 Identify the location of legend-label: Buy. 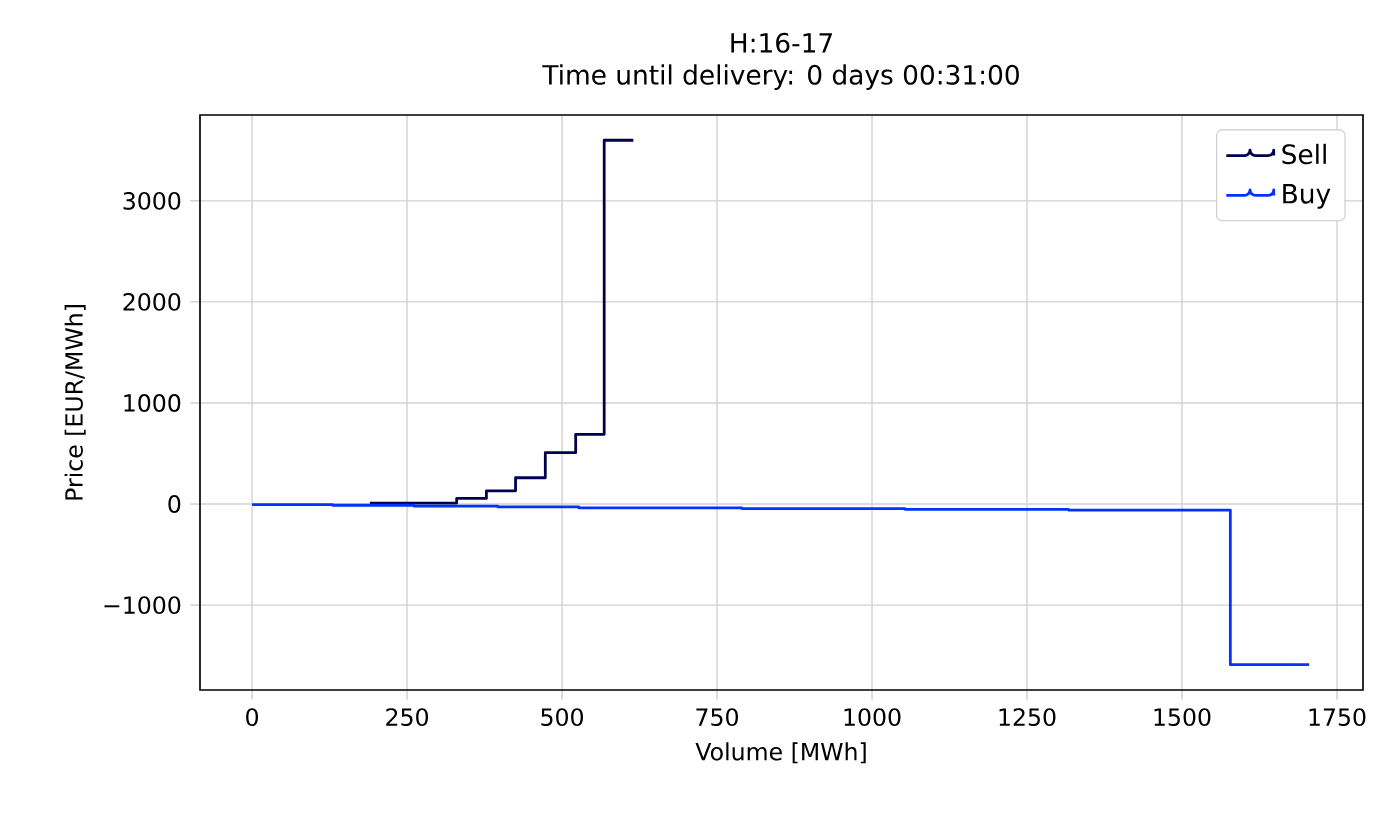
(1307, 196).